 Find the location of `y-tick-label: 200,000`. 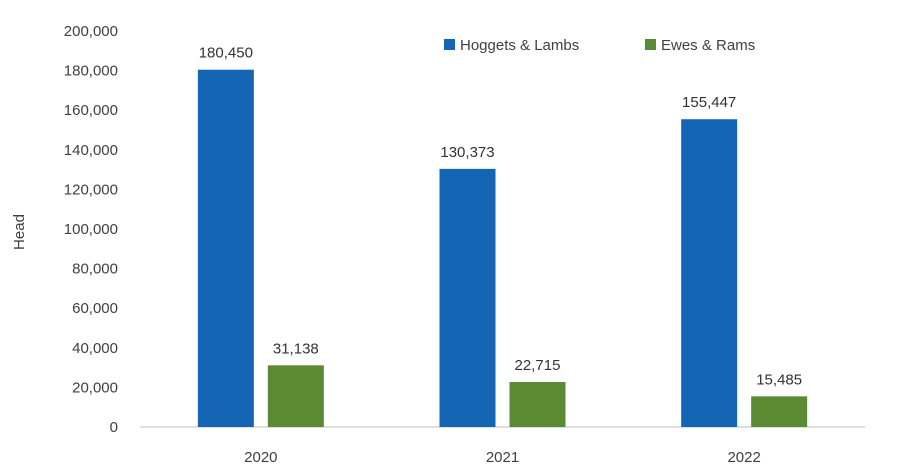

y-tick-label: 200,000 is located at coordinates (91, 31).